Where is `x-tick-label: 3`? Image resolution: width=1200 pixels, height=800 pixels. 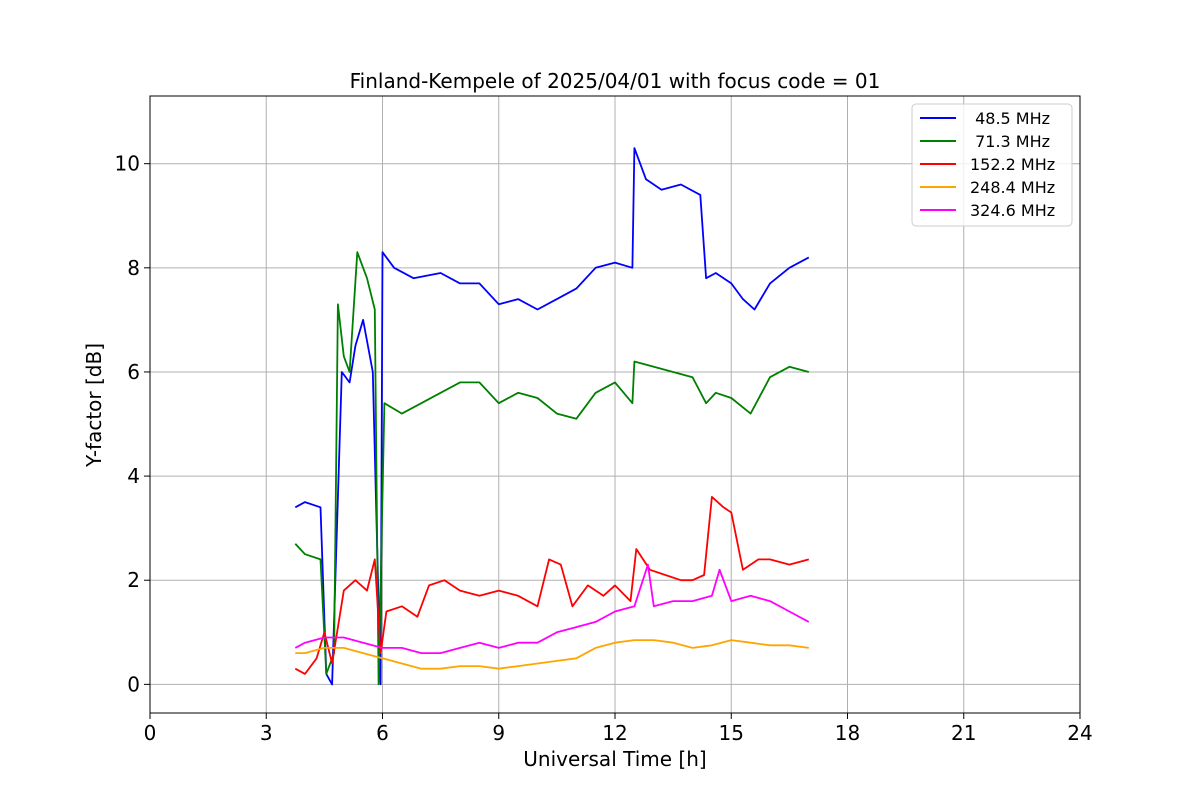 x-tick-label: 3 is located at coordinates (266, 733).